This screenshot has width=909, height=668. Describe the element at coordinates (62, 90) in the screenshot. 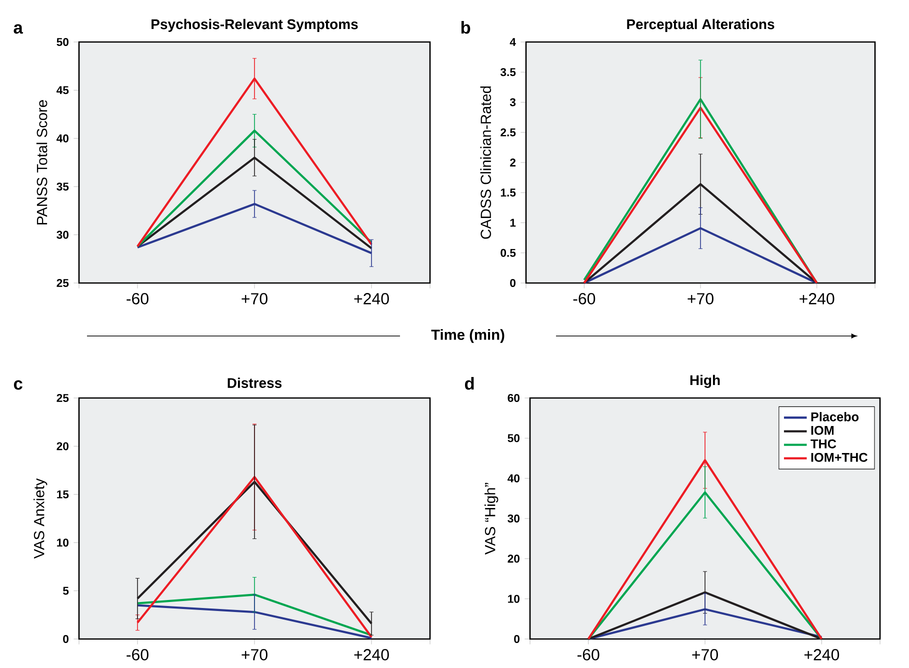

I see `y-tick-label: 45` at that location.